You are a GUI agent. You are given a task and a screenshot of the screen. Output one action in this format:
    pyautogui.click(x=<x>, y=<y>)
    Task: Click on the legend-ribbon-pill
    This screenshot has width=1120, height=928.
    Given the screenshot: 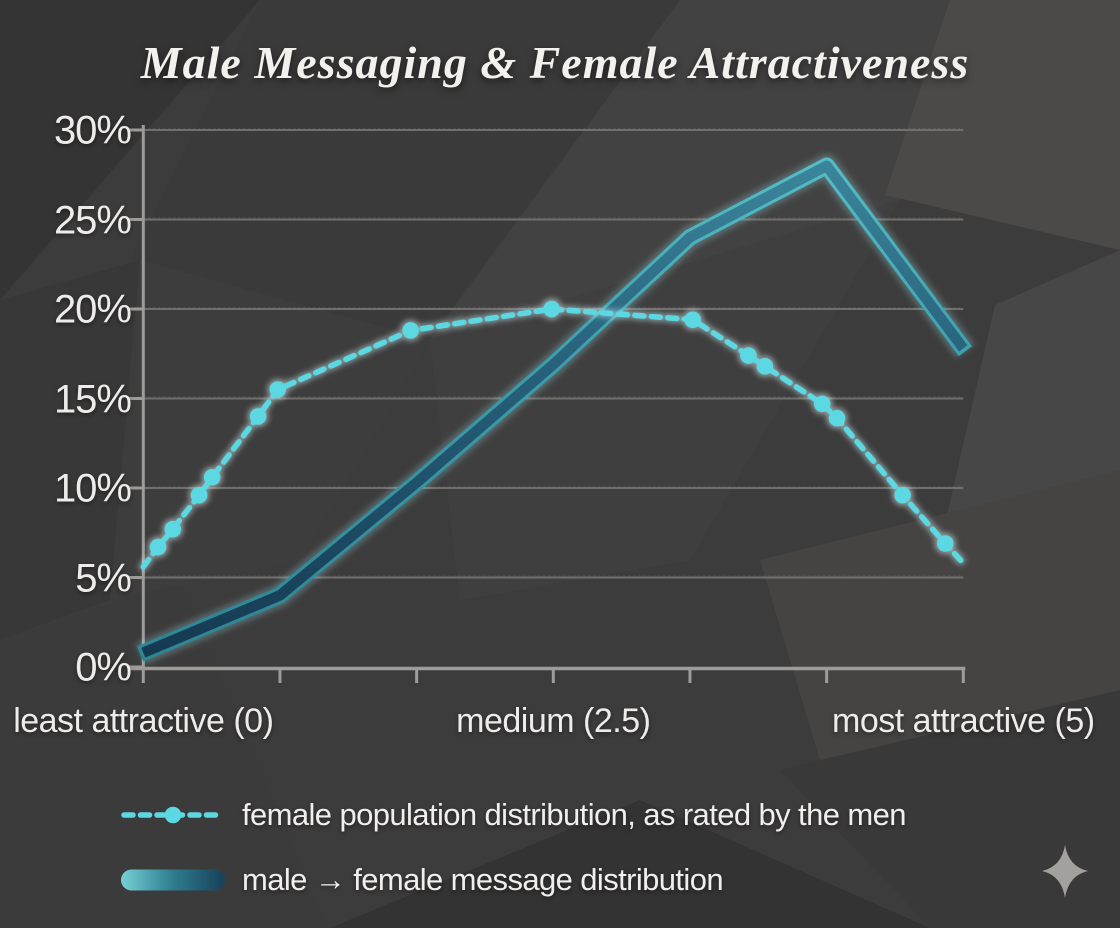 What is the action you would take?
    pyautogui.click(x=173, y=880)
    